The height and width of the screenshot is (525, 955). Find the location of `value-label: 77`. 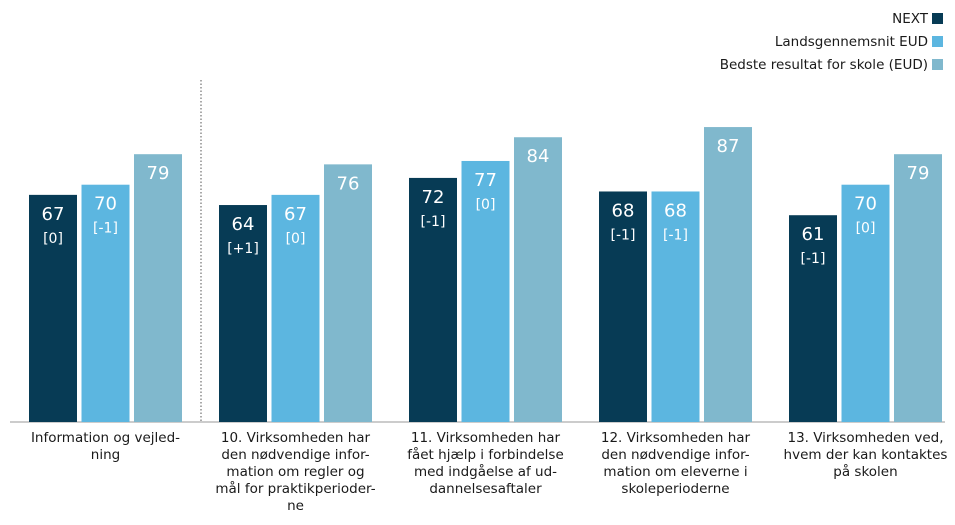

value-label: 77 is located at coordinates (485, 180).